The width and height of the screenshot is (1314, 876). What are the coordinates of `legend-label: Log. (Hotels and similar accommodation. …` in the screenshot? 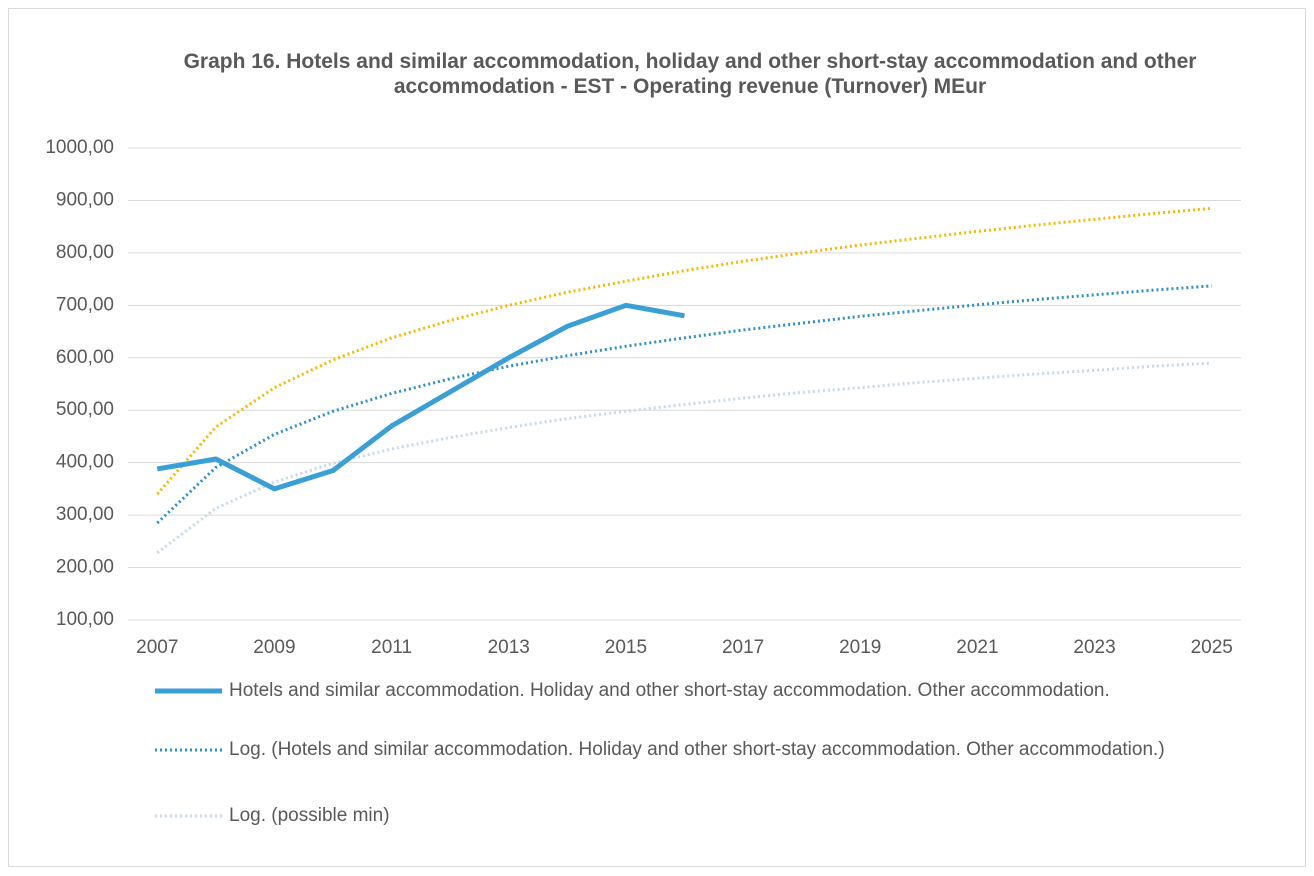 It's located at (697, 749).